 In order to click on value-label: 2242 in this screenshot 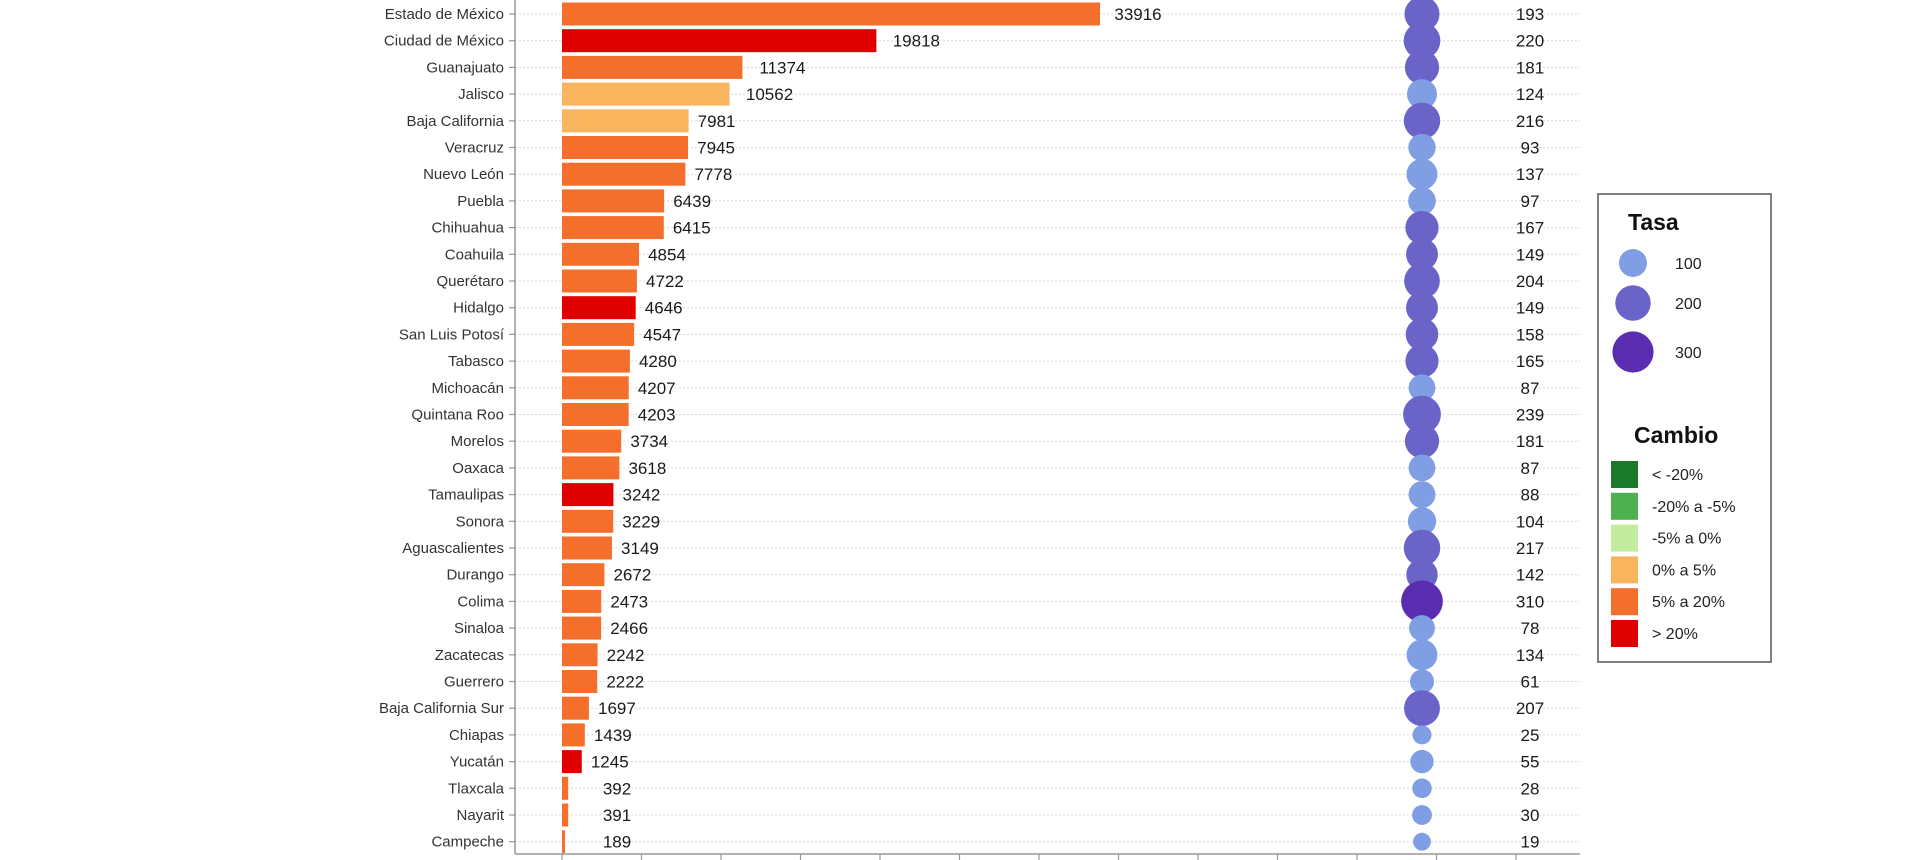, I will do `click(626, 655)`.